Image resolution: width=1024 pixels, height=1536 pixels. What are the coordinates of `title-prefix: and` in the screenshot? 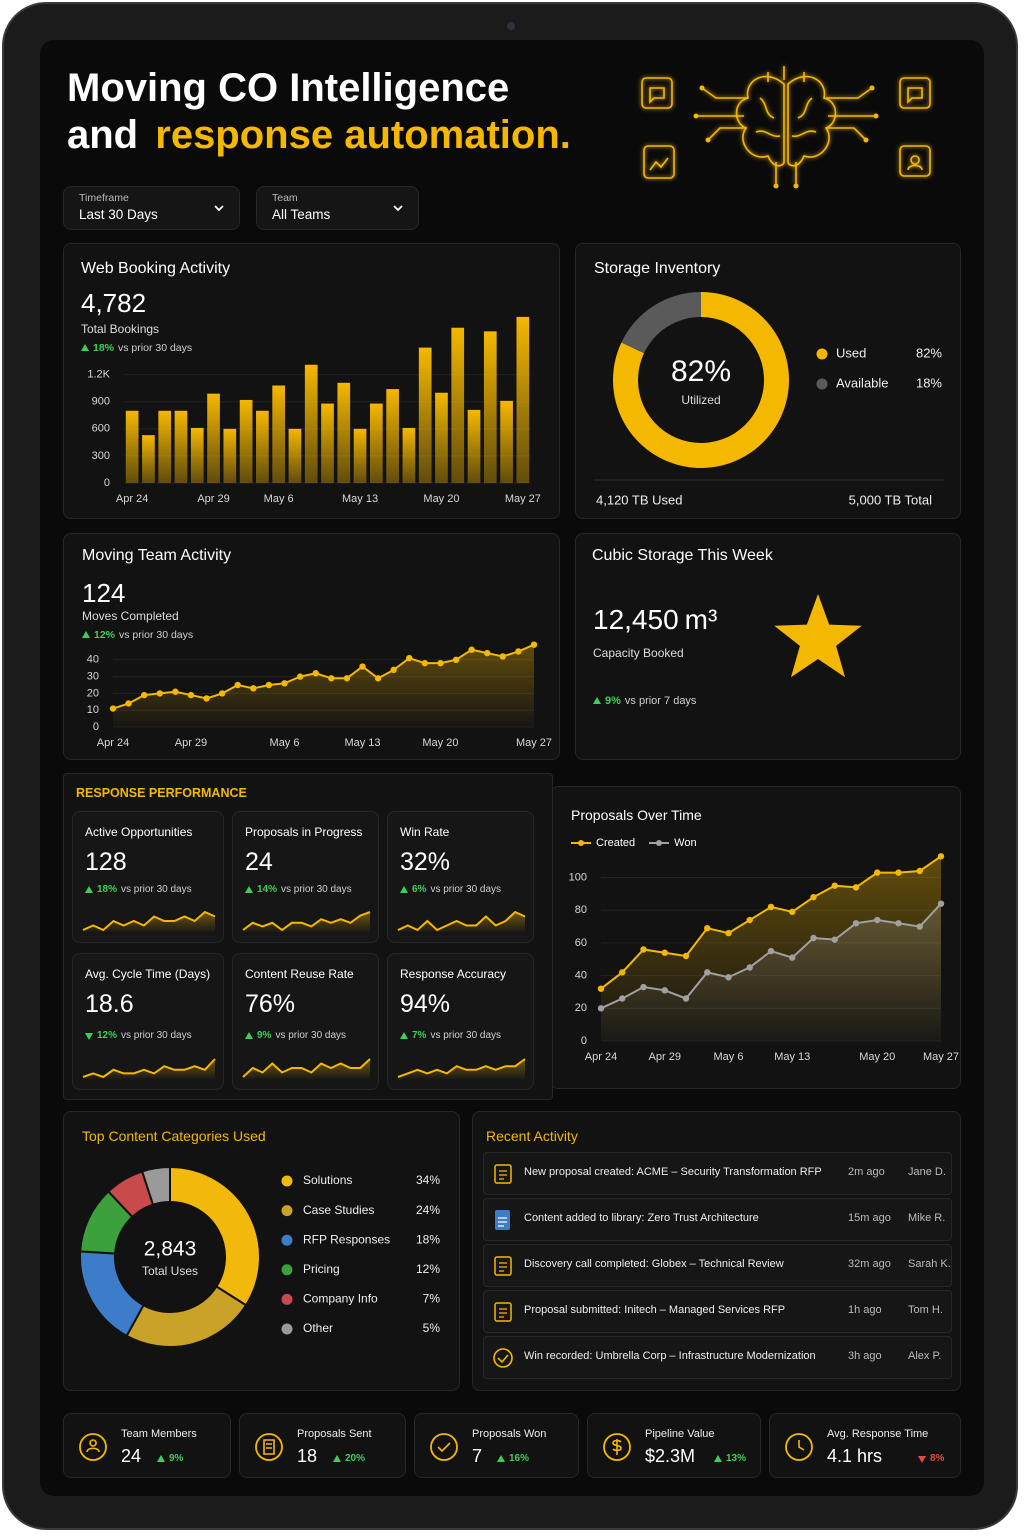 It's located at (103, 135).